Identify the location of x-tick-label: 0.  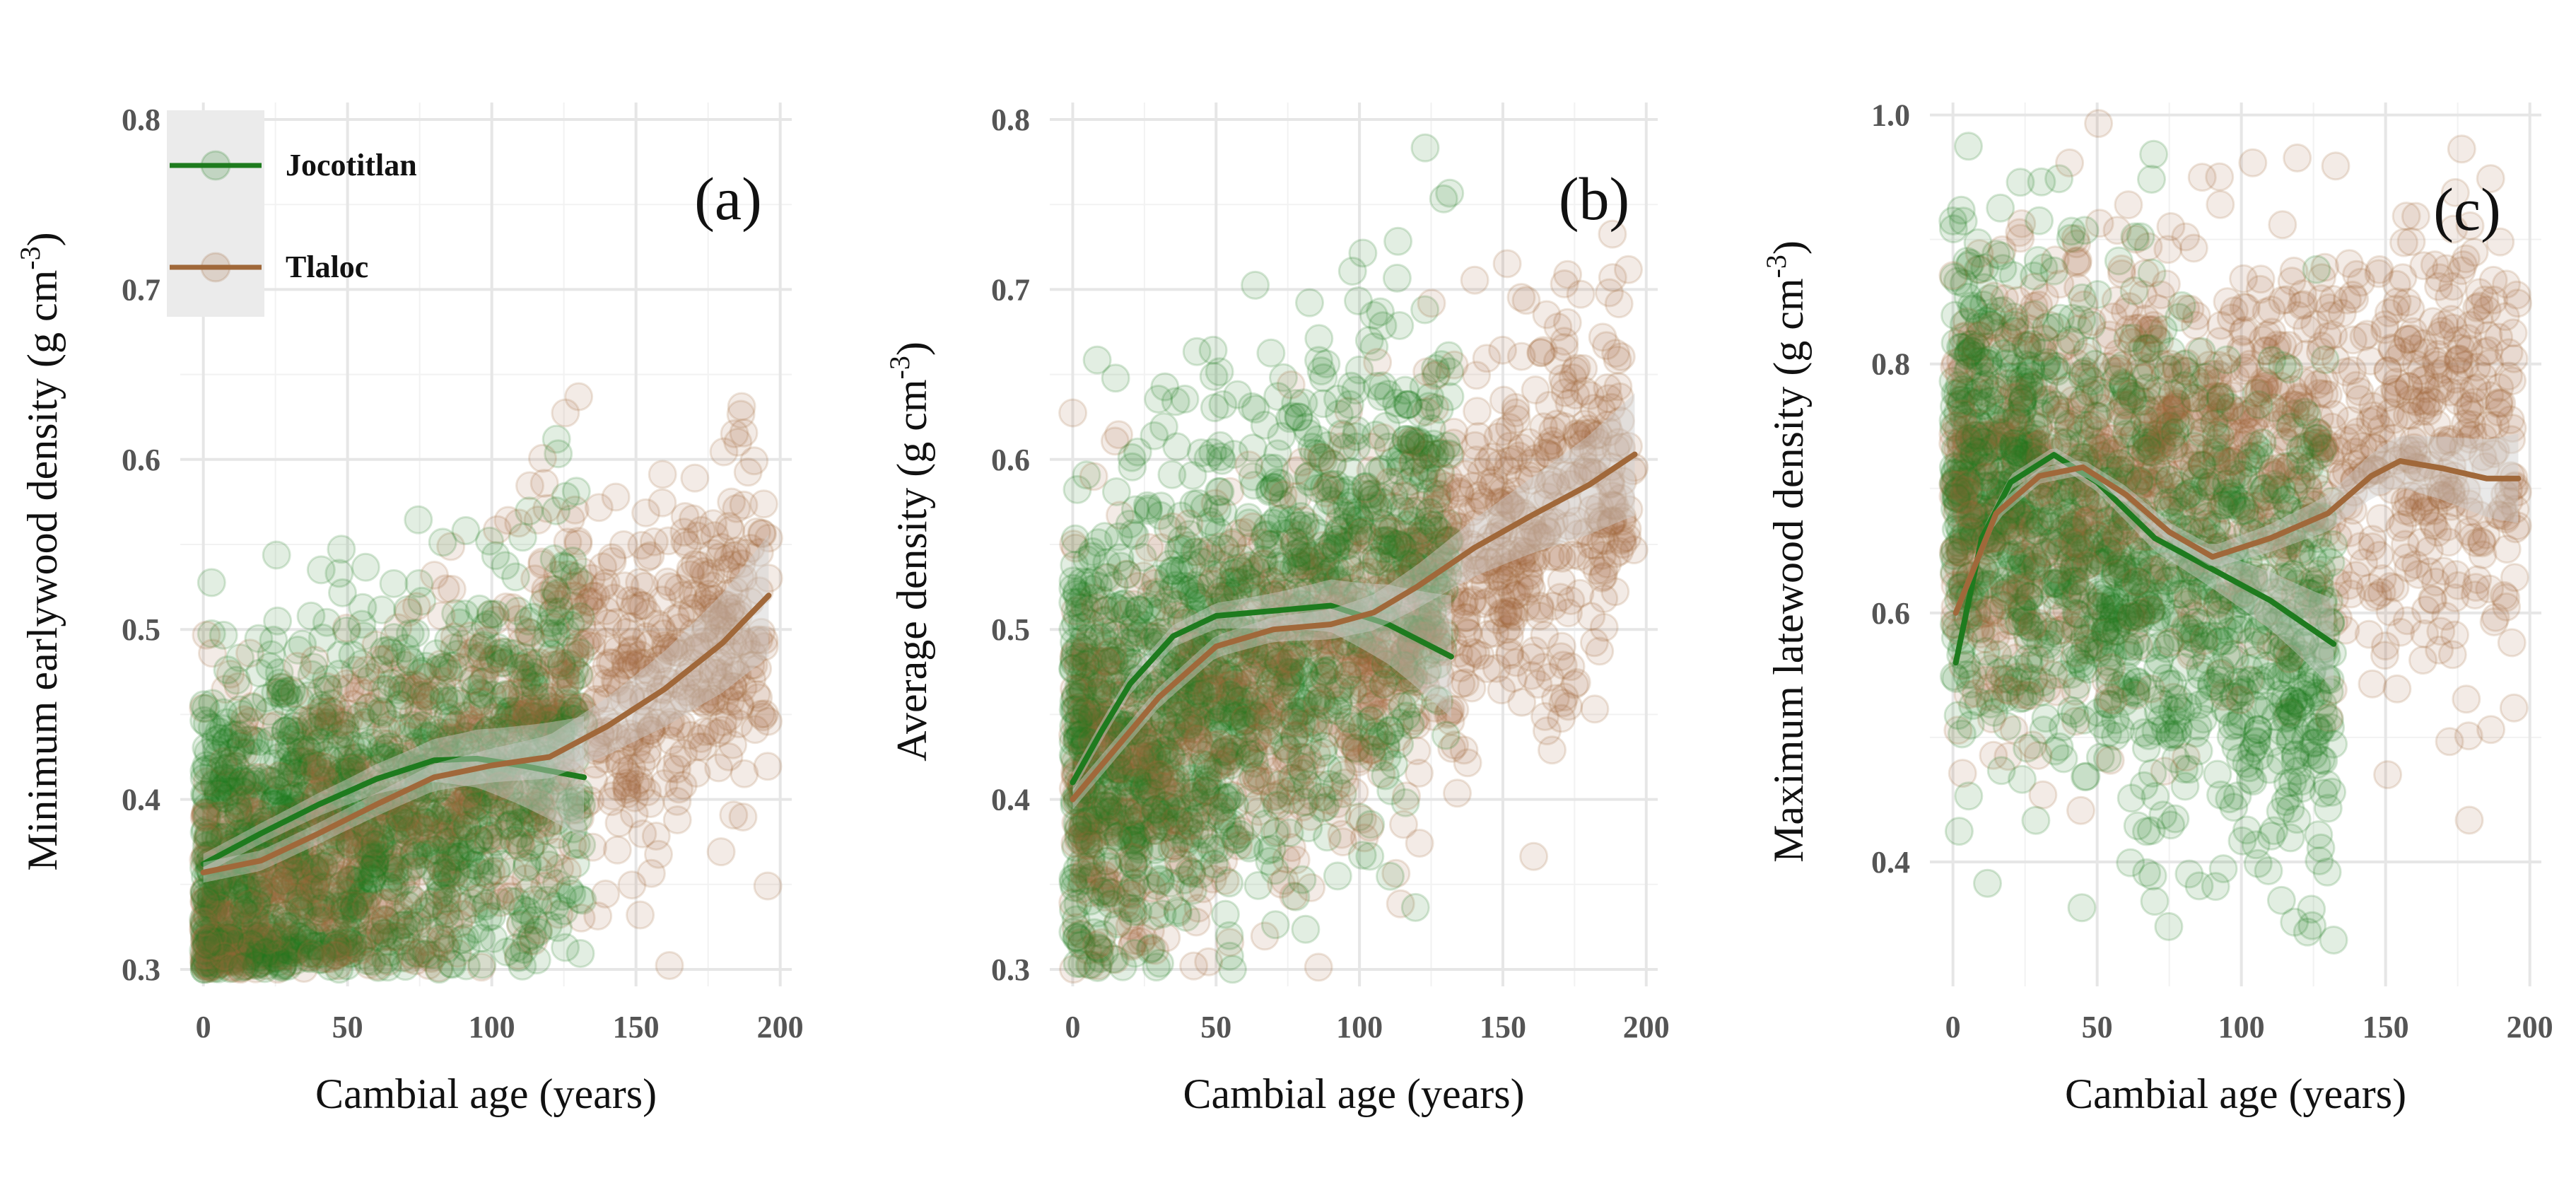
(204, 1027).